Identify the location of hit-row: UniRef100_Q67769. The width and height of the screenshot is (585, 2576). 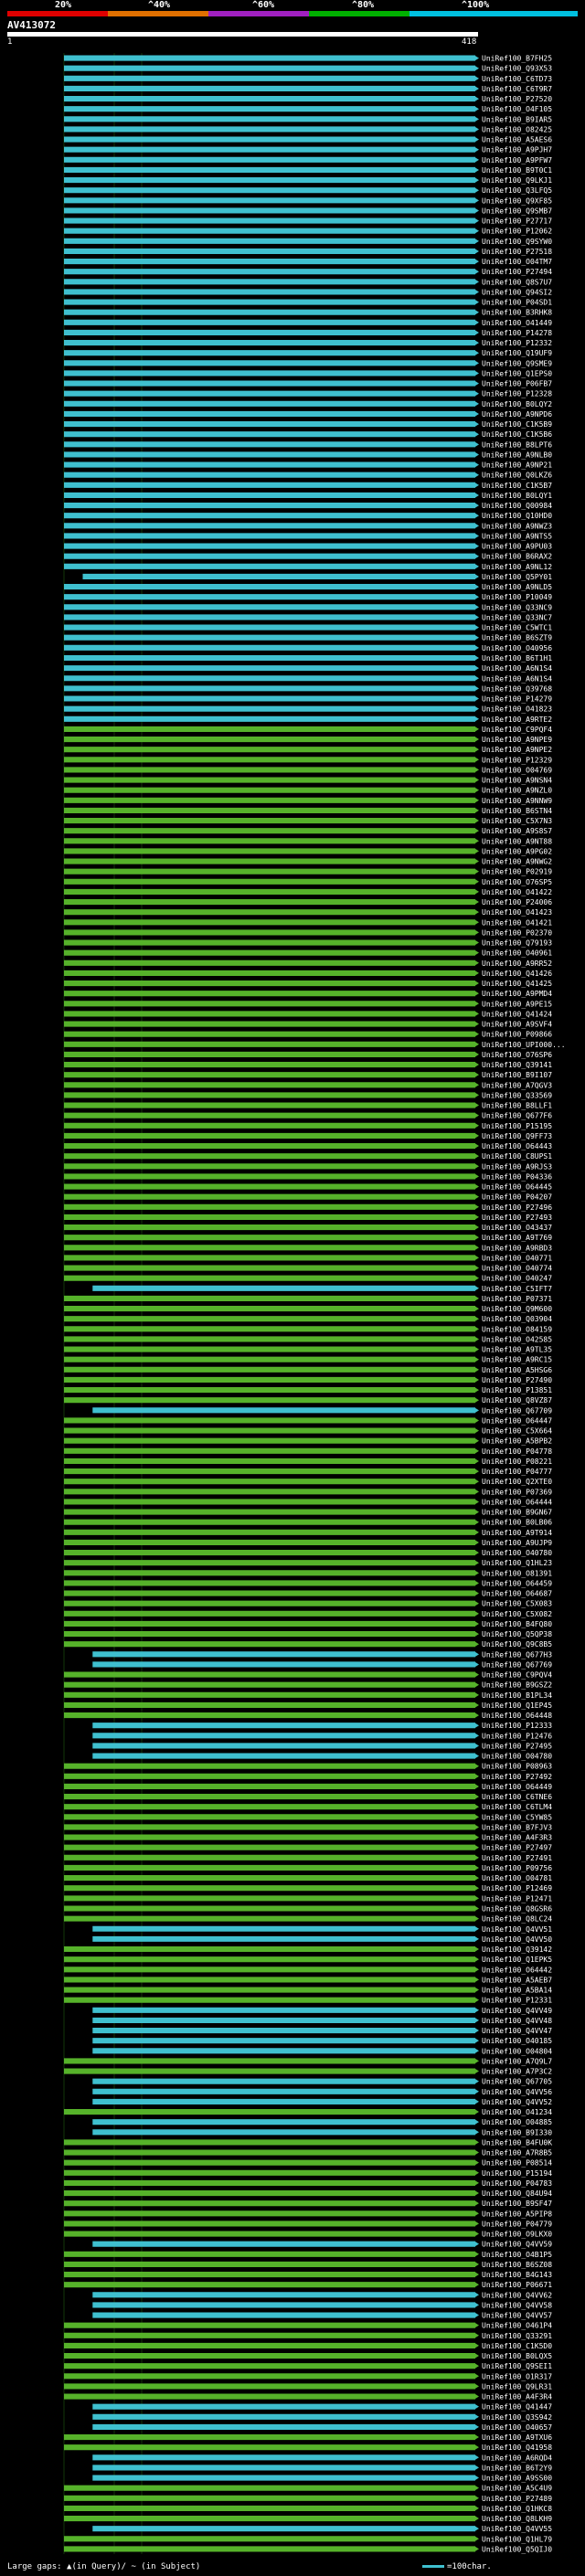
(322, 1664).